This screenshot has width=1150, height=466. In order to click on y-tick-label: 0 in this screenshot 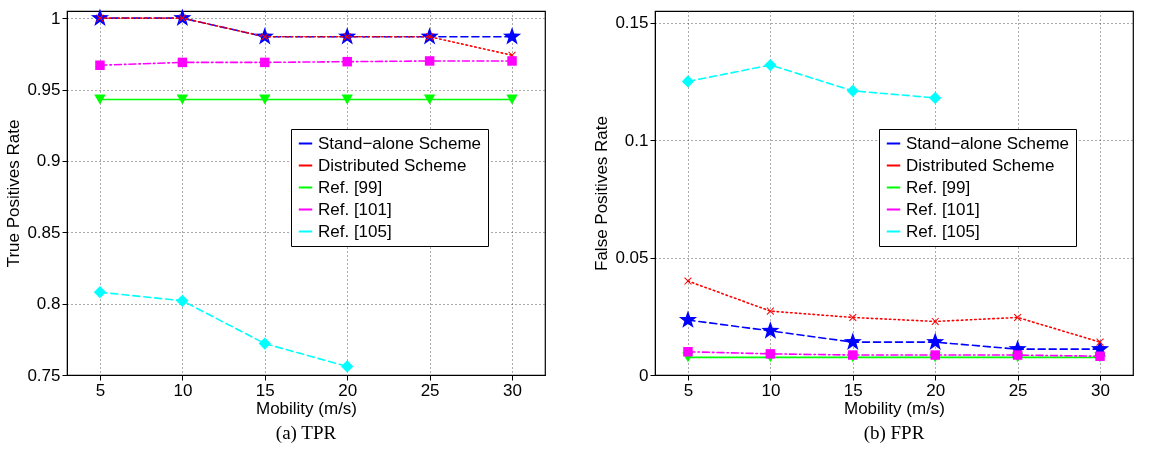, I will do `click(644, 375)`.